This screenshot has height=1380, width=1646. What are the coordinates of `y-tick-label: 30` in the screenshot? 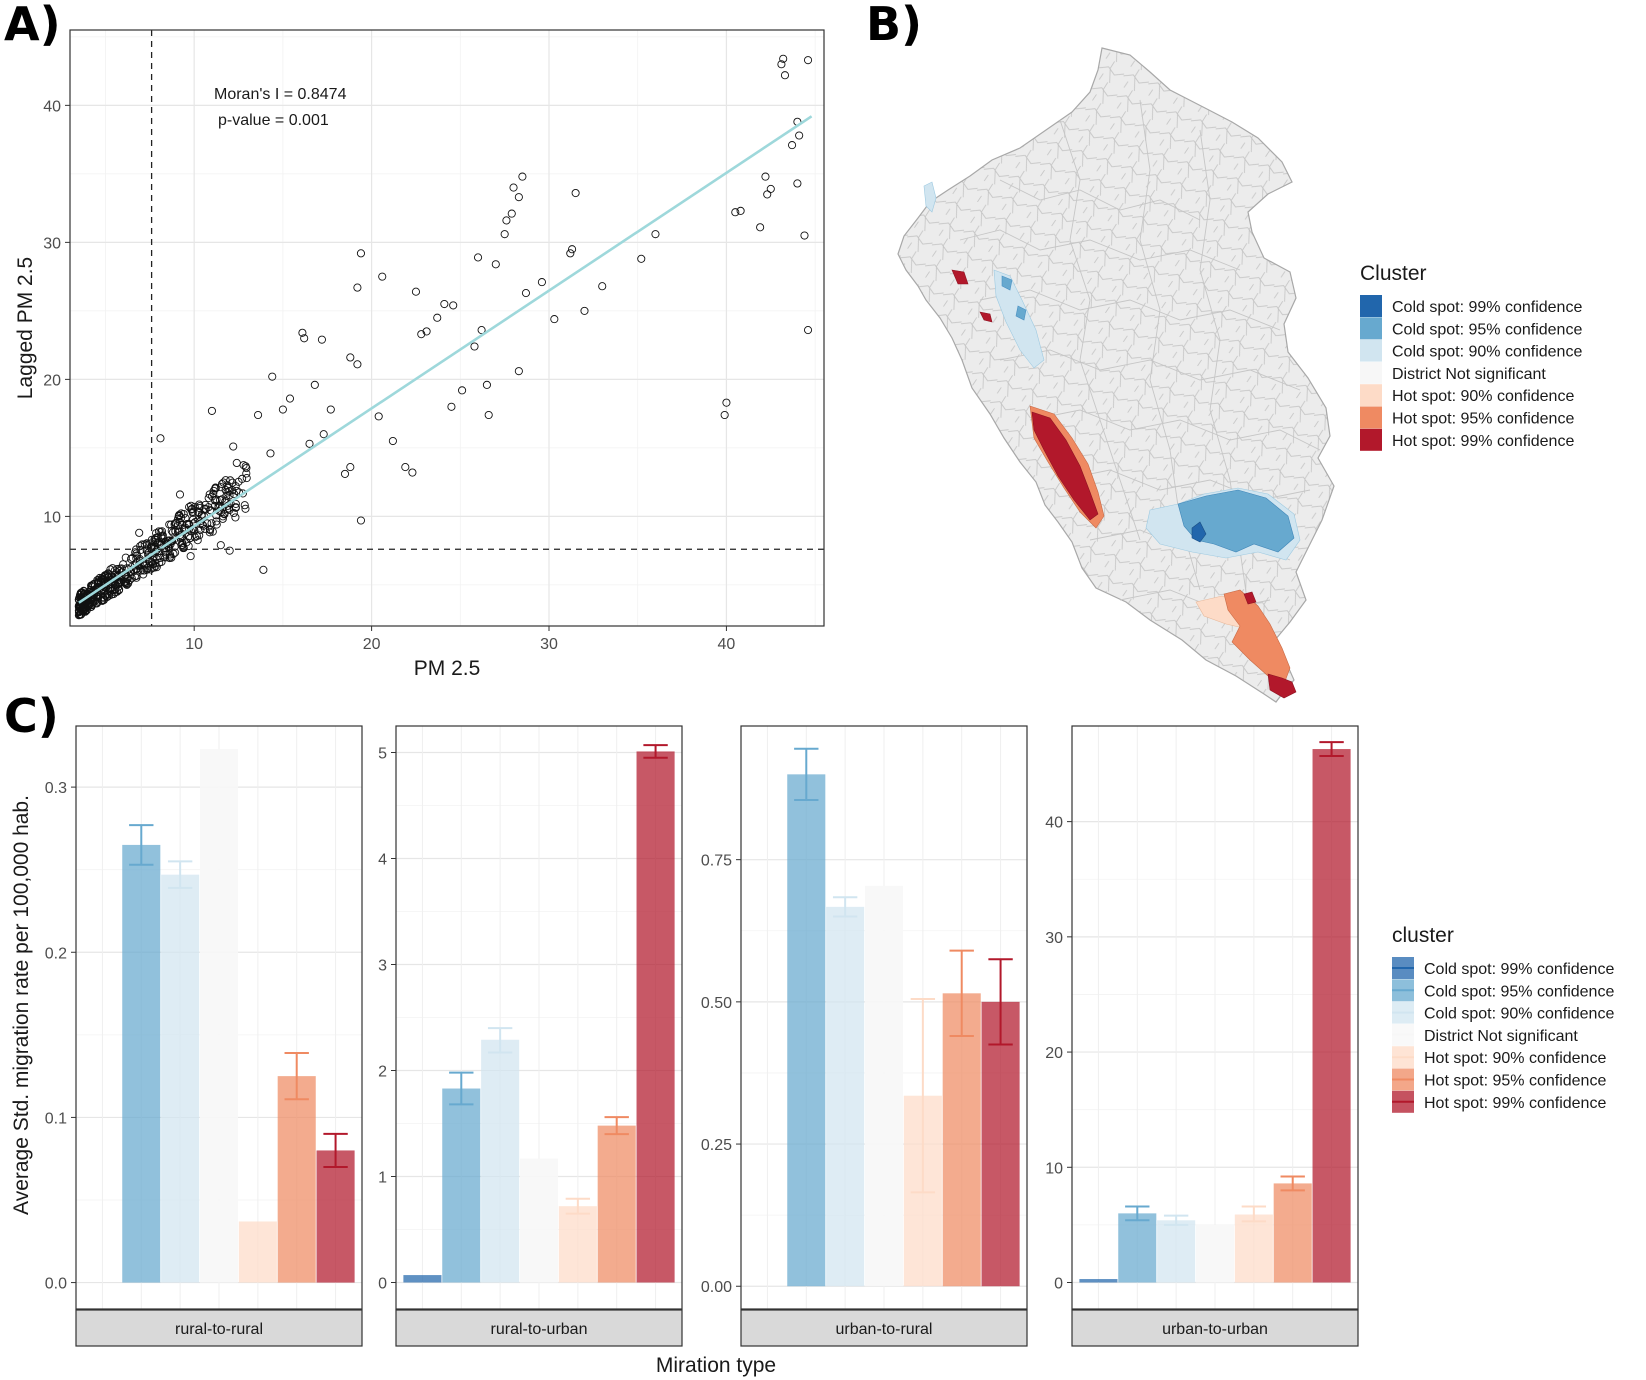 It's located at (52, 243).